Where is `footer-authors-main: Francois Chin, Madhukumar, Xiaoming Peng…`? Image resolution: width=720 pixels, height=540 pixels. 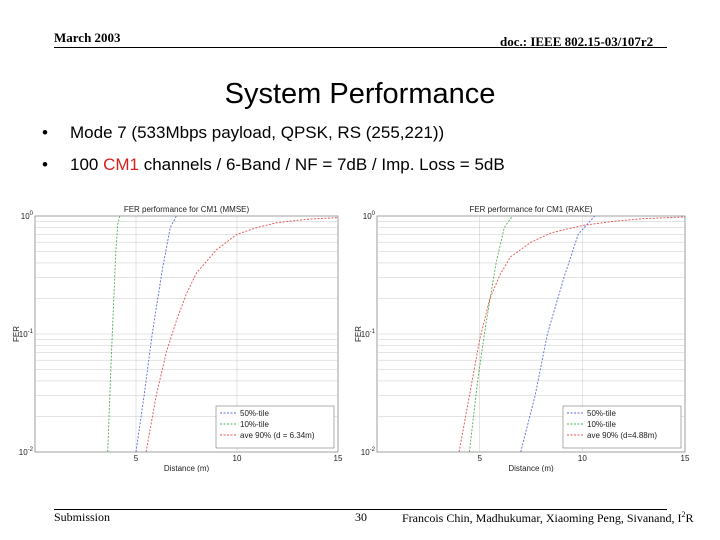 footer-authors-main: Francois Chin, Madhukumar, Xiaoming Peng… is located at coordinates (542, 518).